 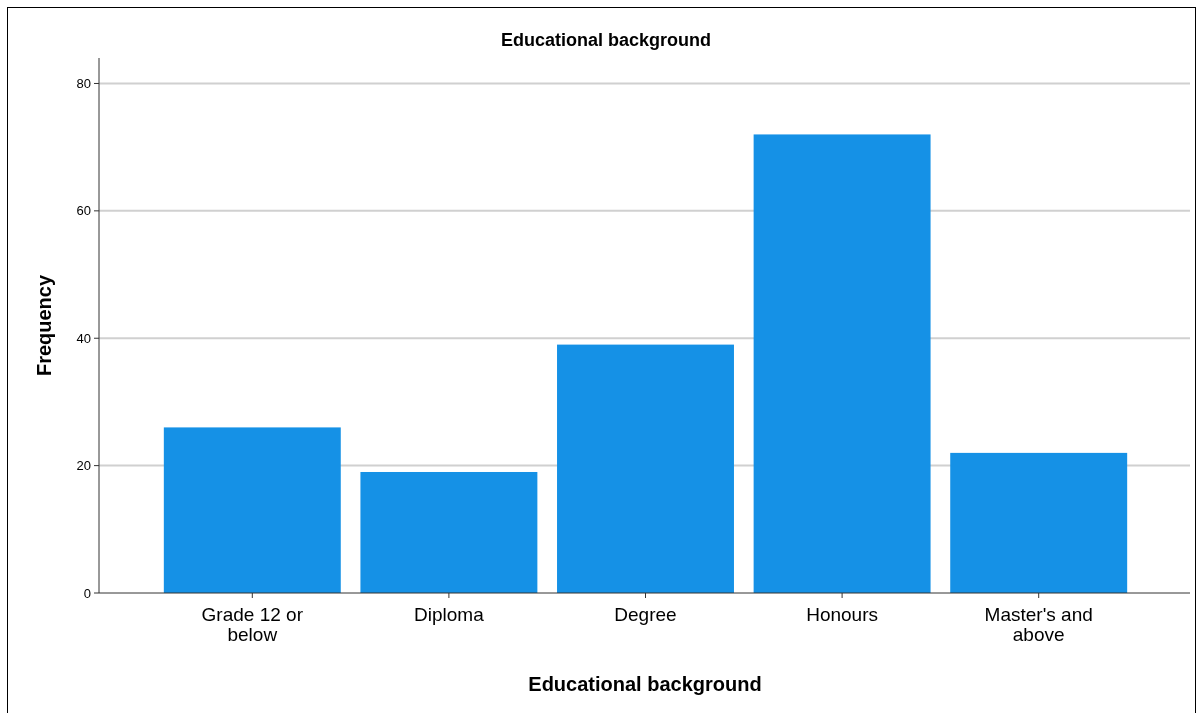 I want to click on x-axis-title: Educational background, so click(x=645, y=684).